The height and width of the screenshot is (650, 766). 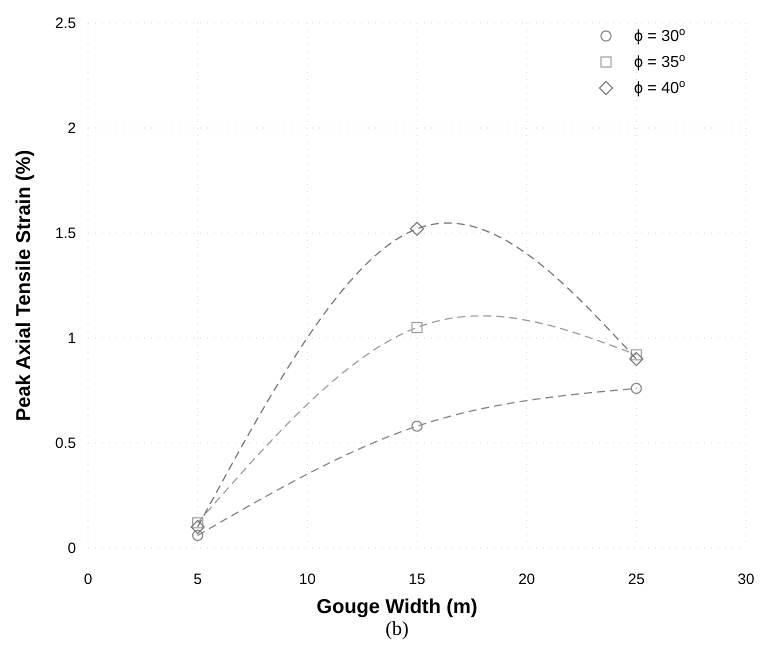 I want to click on x-tick-label: 0, so click(x=88, y=579).